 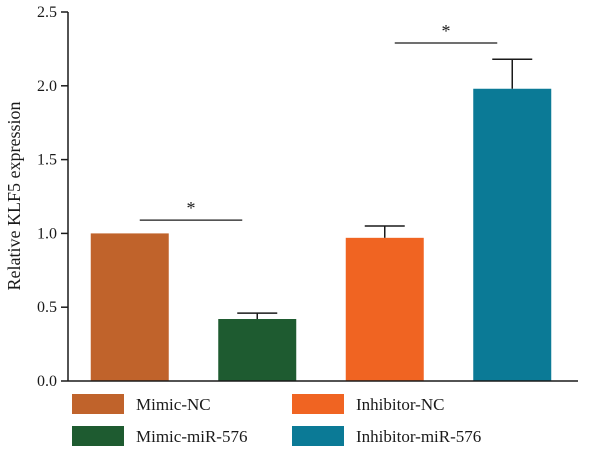 What do you see at coordinates (47, 86) in the screenshot?
I see `y-tick-label: 2.0` at bounding box center [47, 86].